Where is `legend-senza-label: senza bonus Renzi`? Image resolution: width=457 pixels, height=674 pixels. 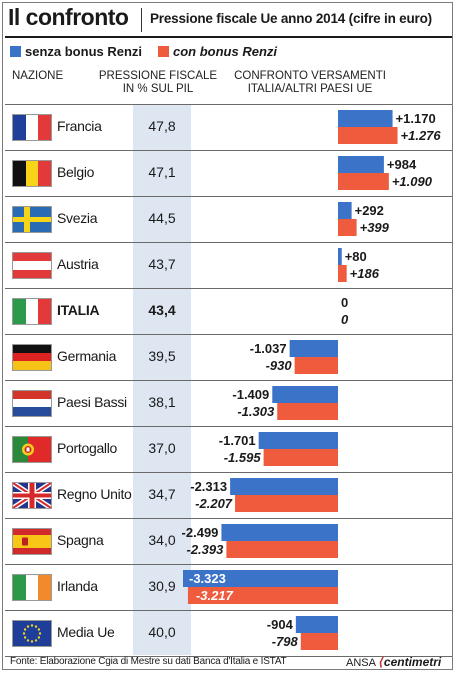
legend-senza-label: senza bonus Renzi is located at coordinates (84, 51).